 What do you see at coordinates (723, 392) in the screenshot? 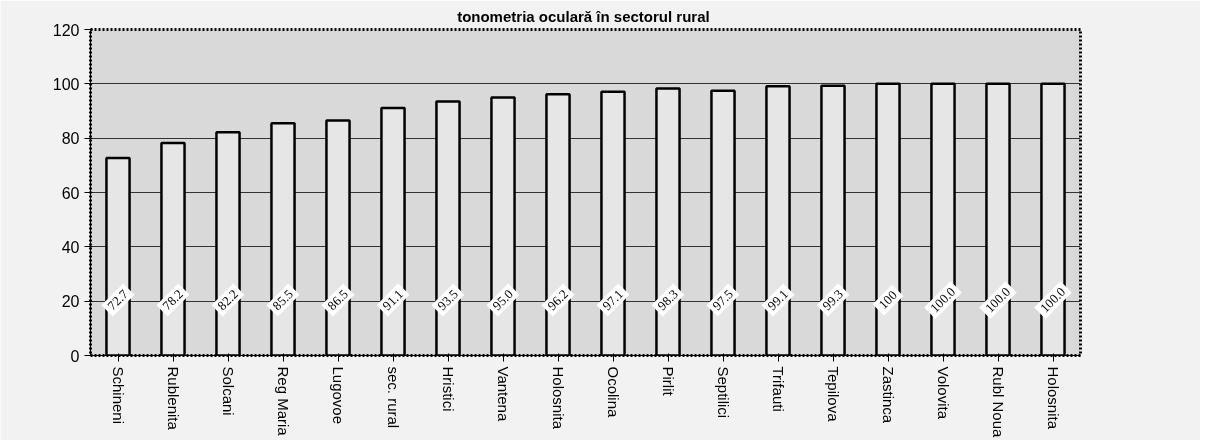
I see `x-tick-label: Septilici` at bounding box center [723, 392].